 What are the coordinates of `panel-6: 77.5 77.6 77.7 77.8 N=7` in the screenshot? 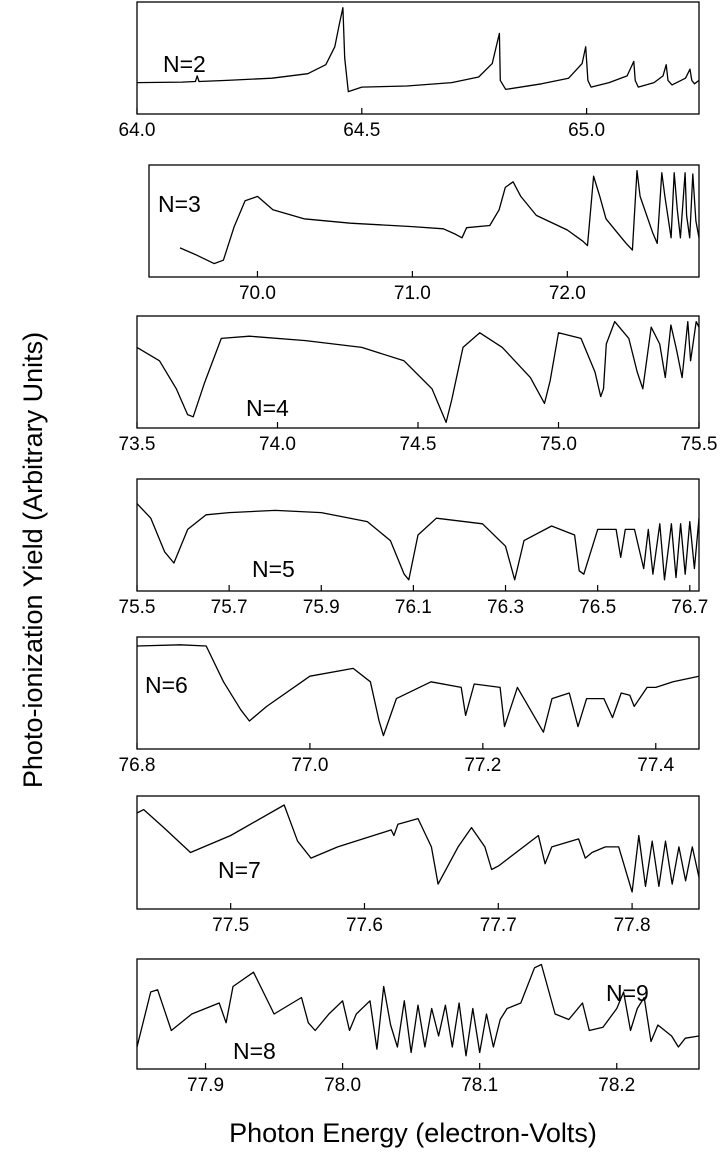 It's located at (418, 865).